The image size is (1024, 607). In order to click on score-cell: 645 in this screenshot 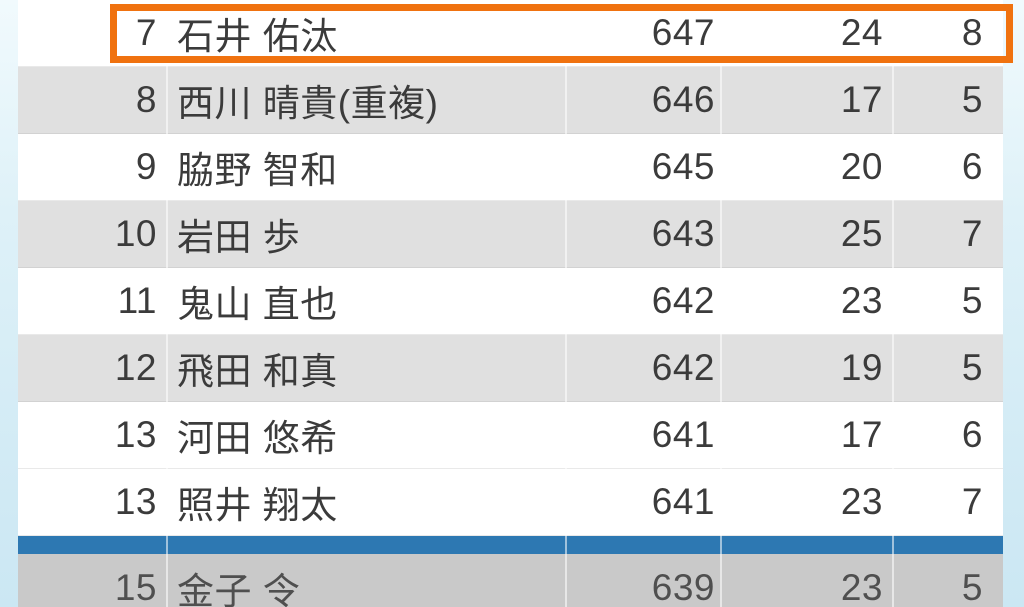, I will do `click(683, 166)`.